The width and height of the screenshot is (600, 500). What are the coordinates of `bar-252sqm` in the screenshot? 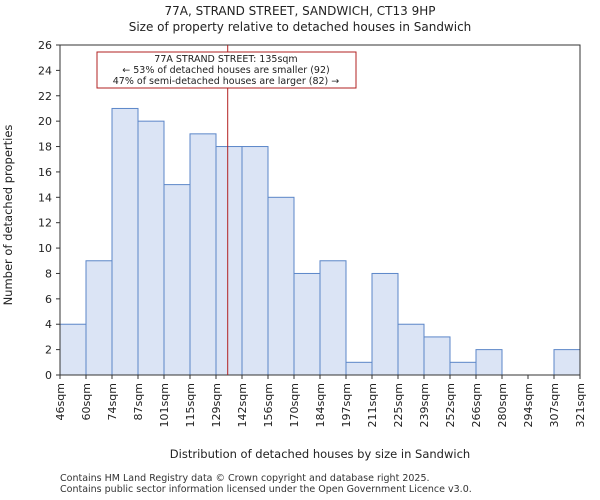 It's located at (463, 368).